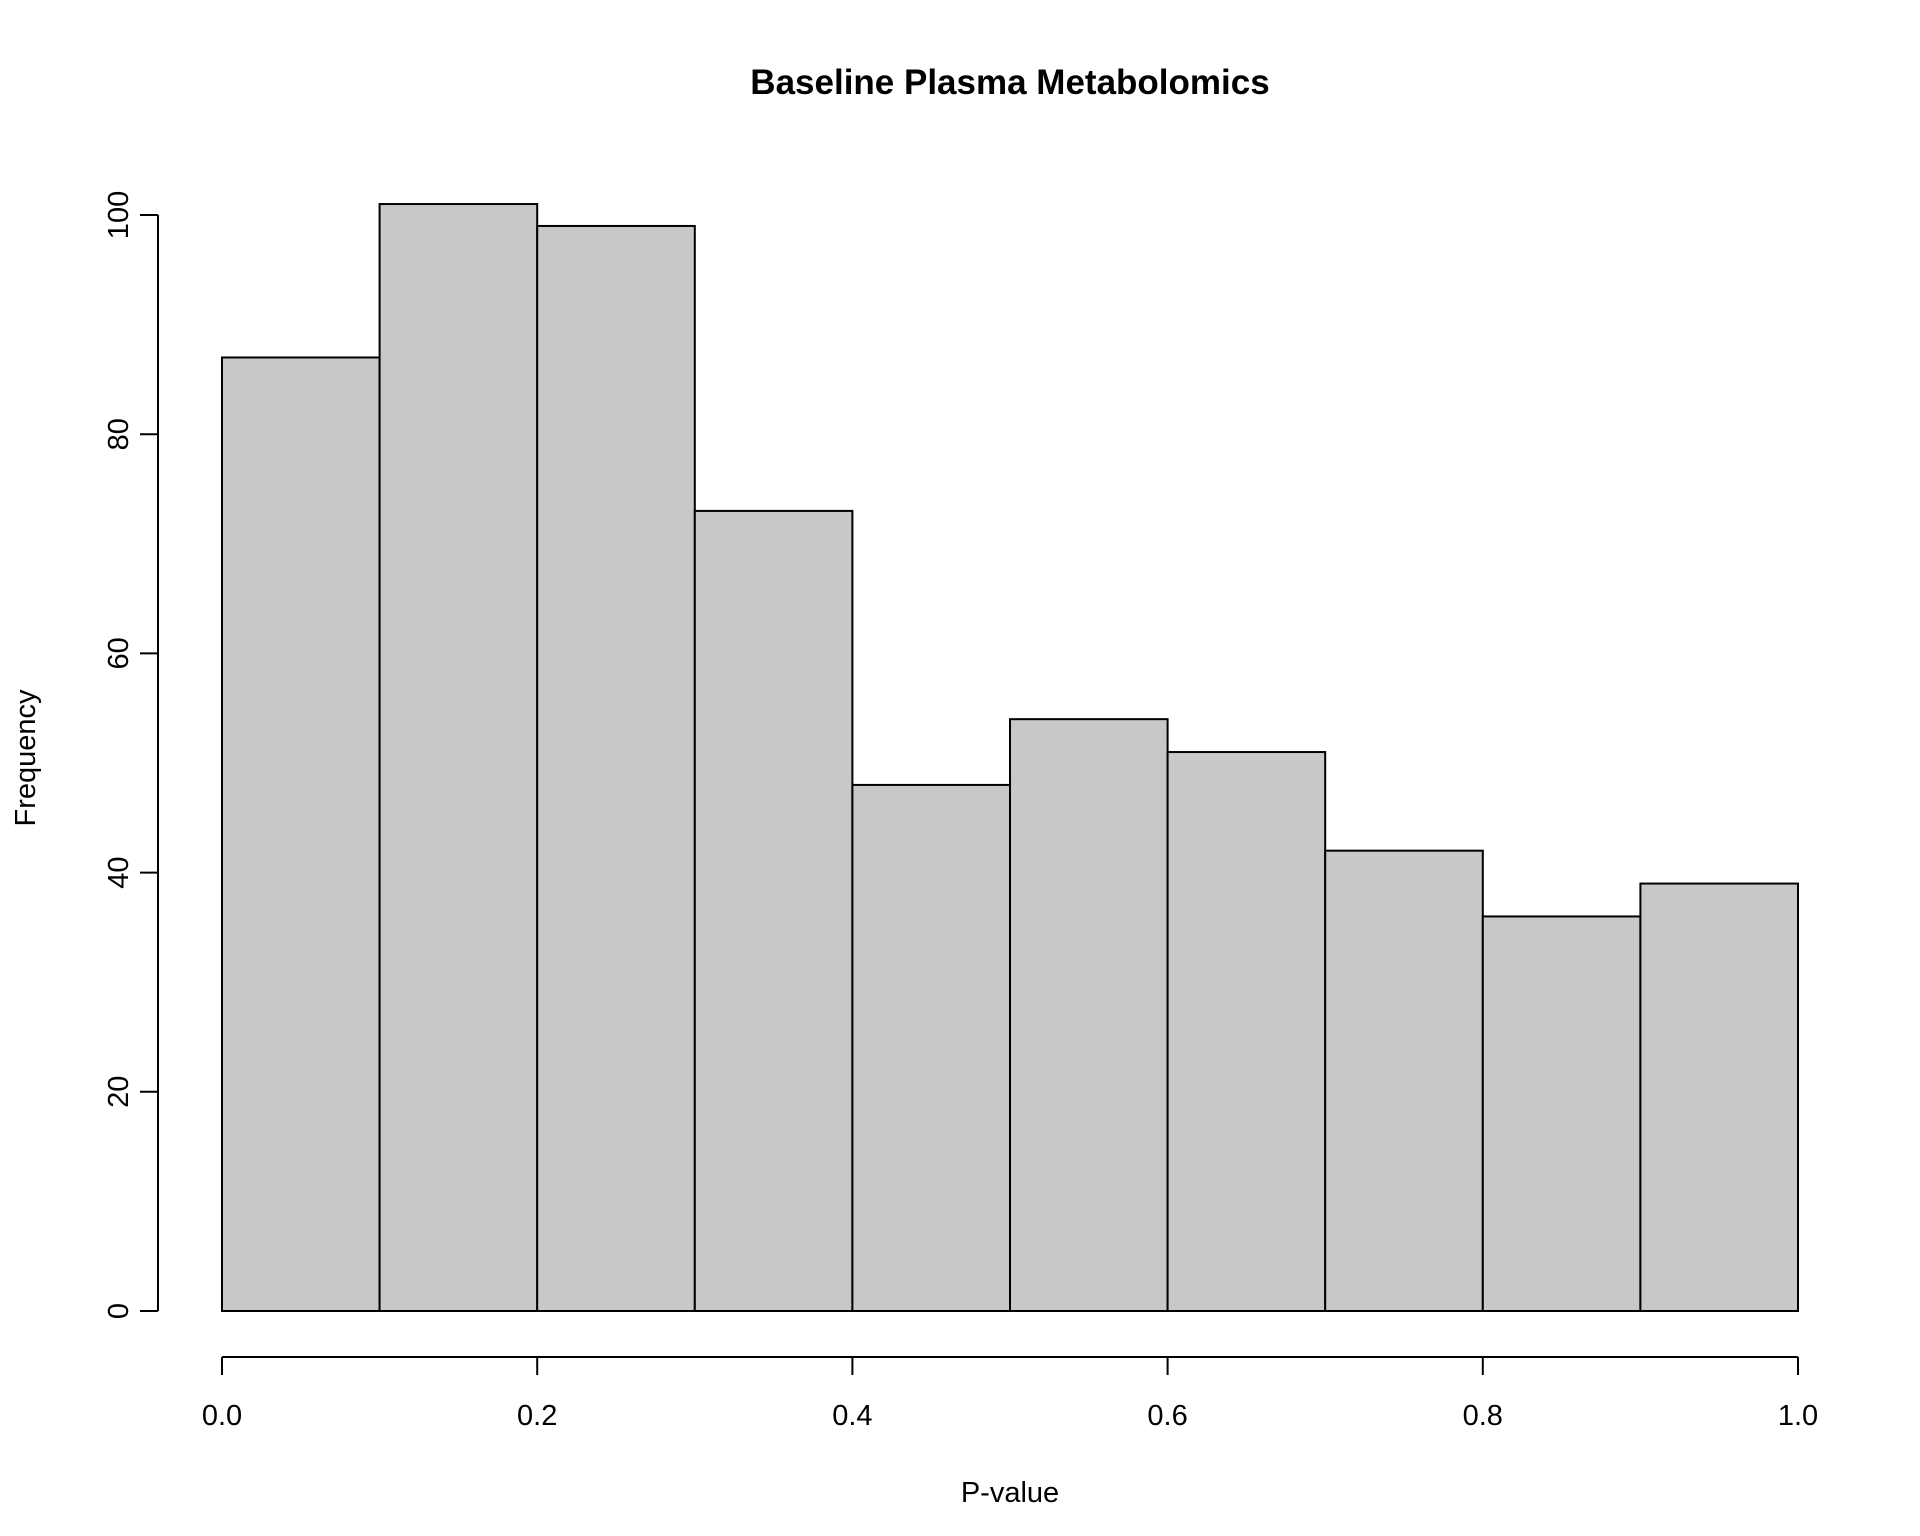 The height and width of the screenshot is (1536, 1920). What do you see at coordinates (119, 1311) in the screenshot?
I see `y-tick-label-0: 0` at bounding box center [119, 1311].